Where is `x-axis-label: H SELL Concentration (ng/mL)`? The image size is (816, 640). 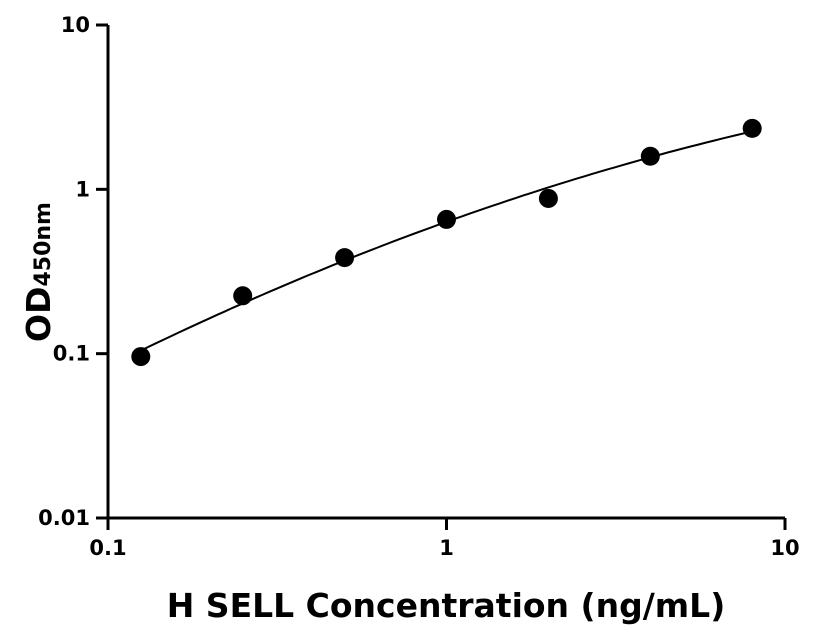 x-axis-label: H SELL Concentration (ng/mL) is located at coordinates (446, 605).